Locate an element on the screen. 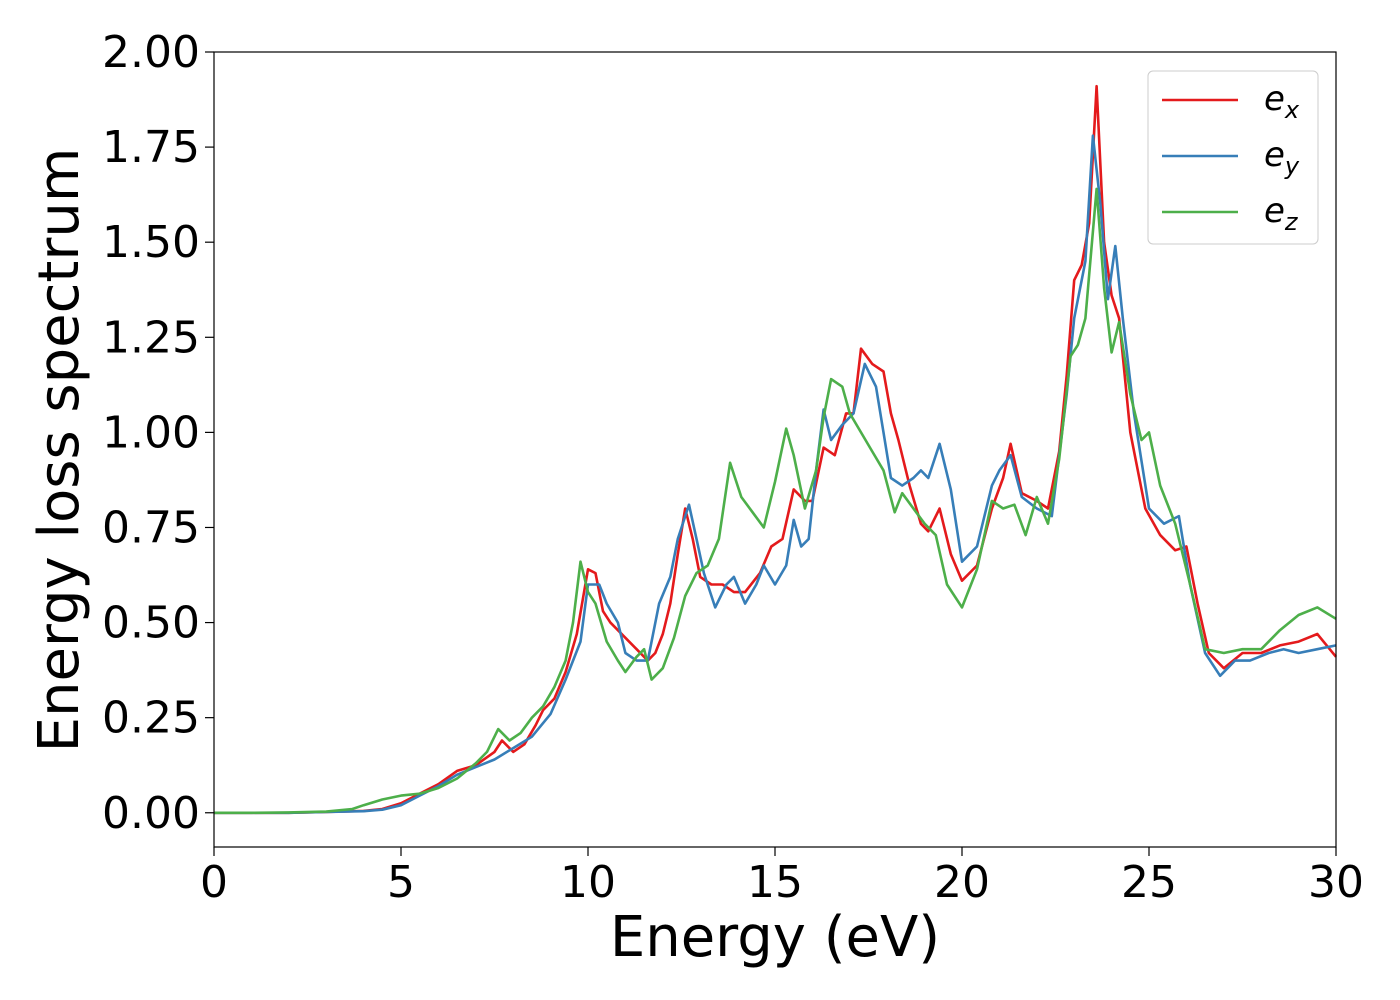 This screenshot has height=1000, width=1400. x-tick-label: 15 is located at coordinates (775, 882).